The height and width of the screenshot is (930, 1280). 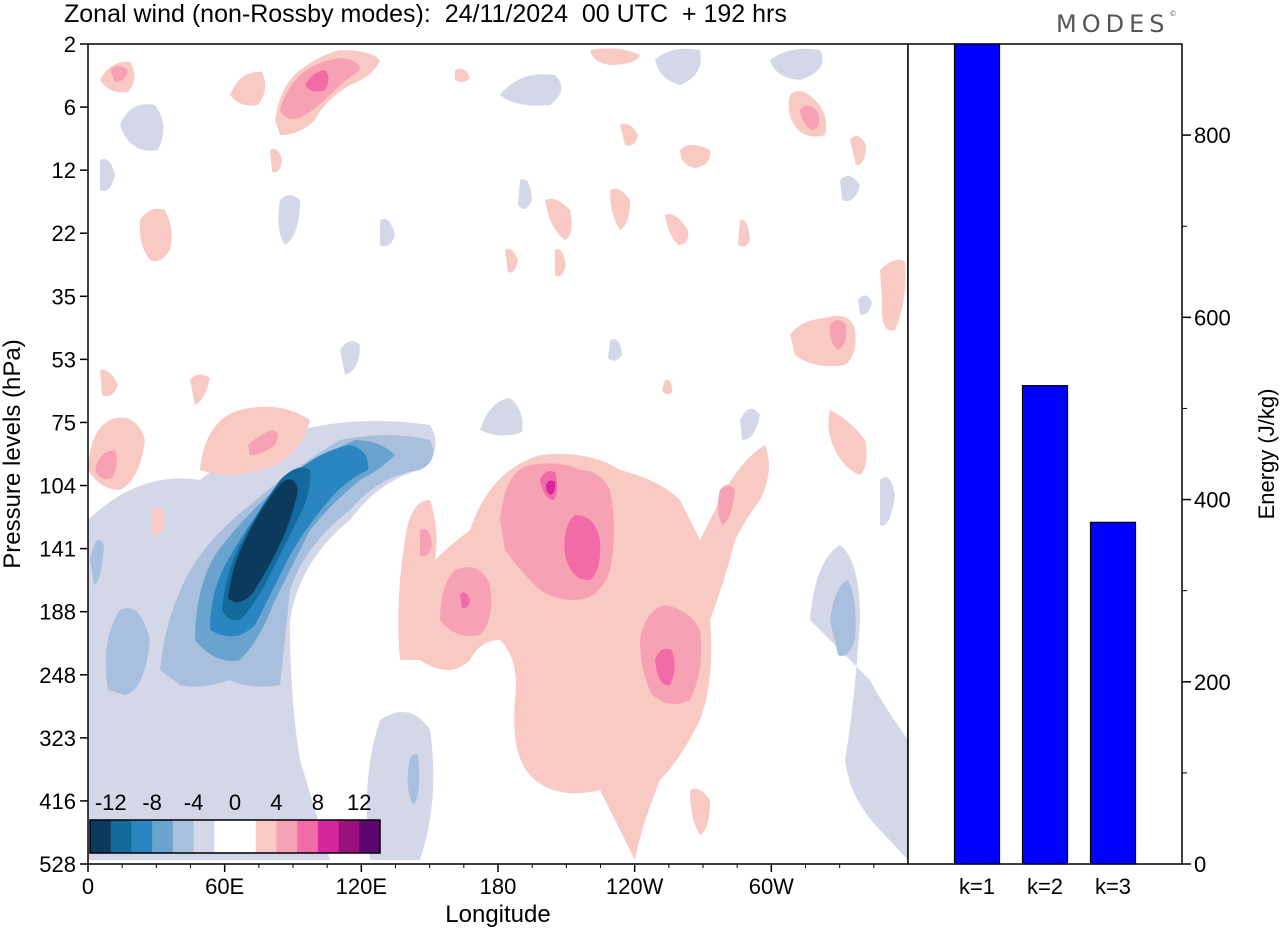 What do you see at coordinates (235, 802) in the screenshot?
I see `colorbar-label: 0` at bounding box center [235, 802].